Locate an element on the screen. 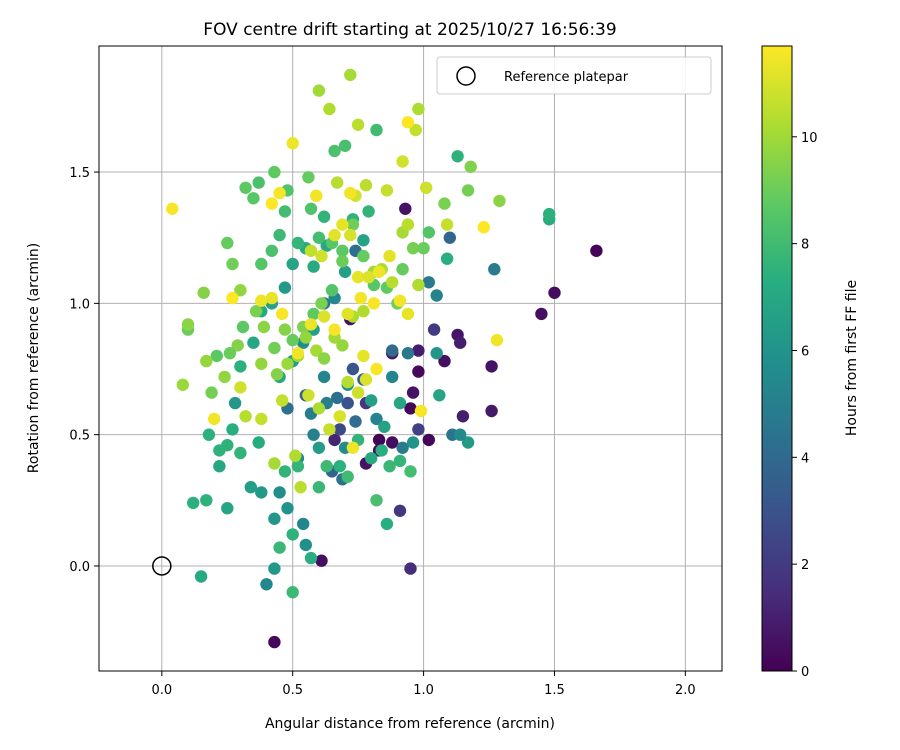 Image resolution: width=900 pixels, height=750 pixels. x-tick-label: 0.5 is located at coordinates (292, 690).